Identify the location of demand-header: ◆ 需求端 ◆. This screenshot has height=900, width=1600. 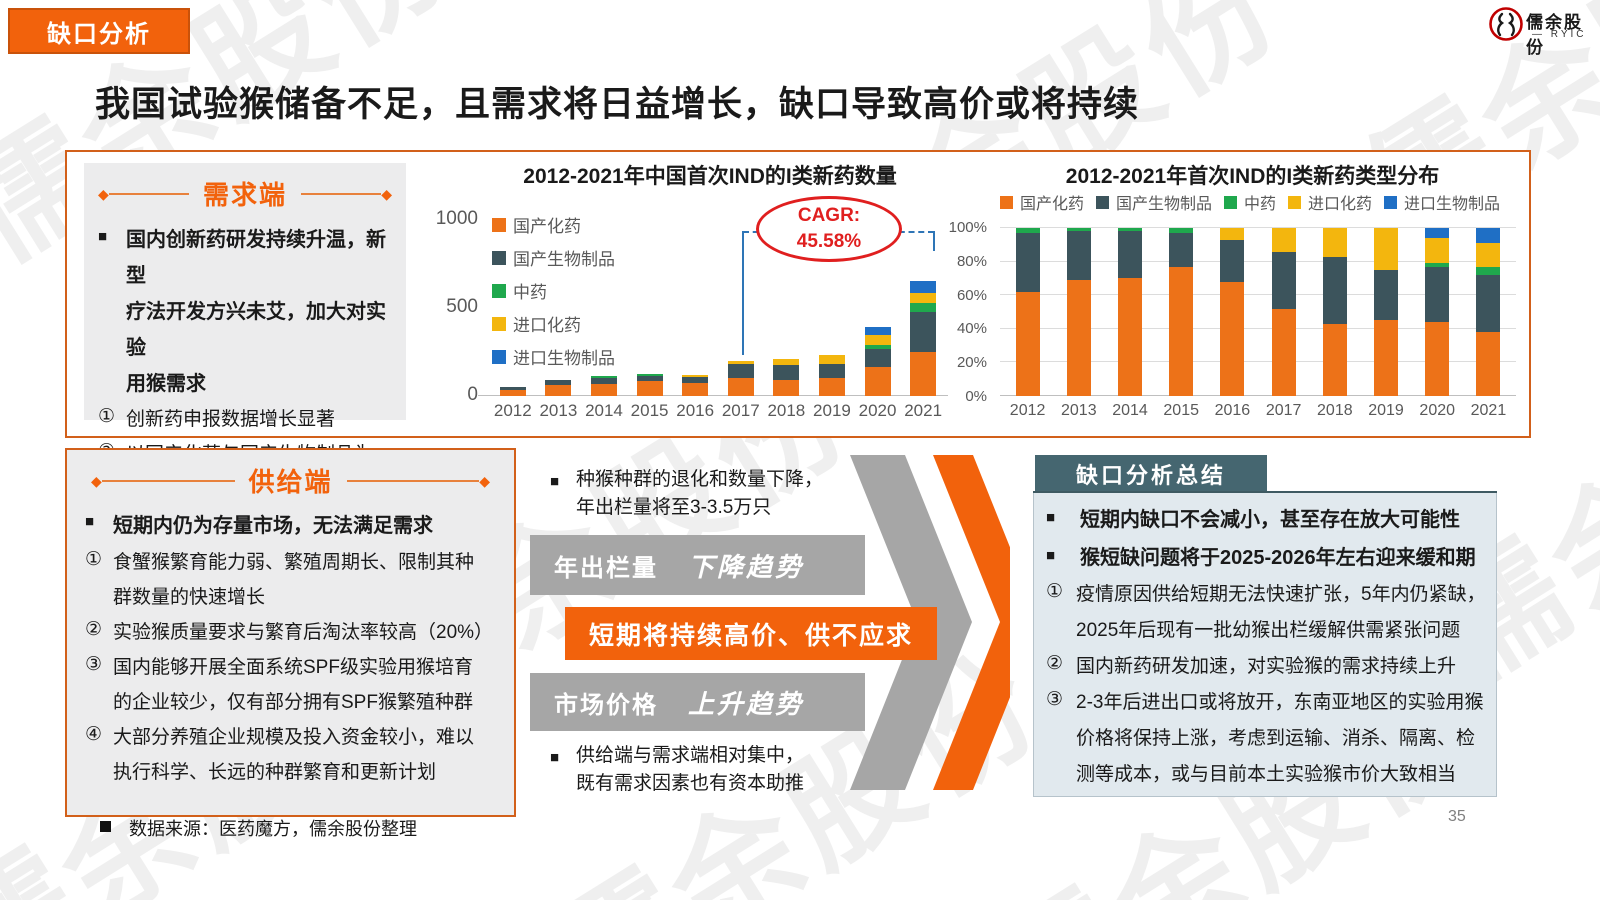
(245, 189).